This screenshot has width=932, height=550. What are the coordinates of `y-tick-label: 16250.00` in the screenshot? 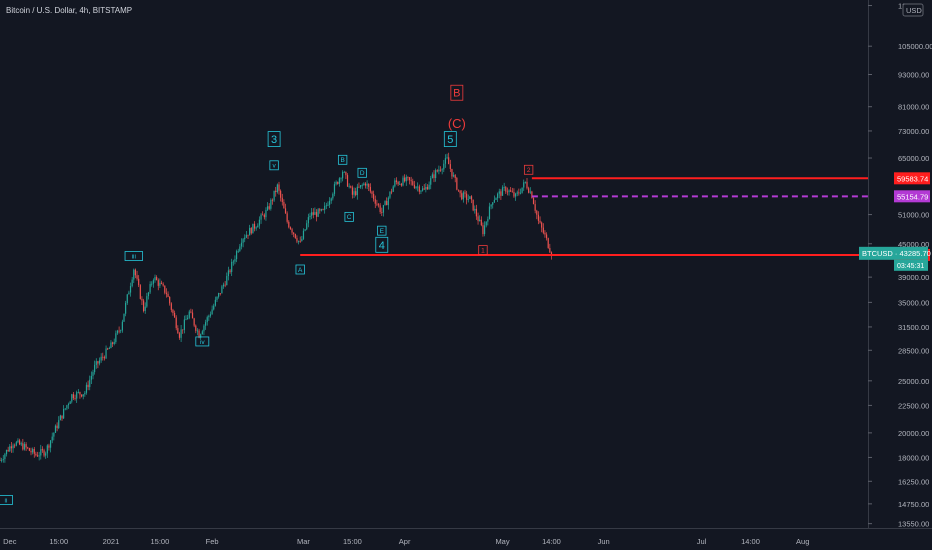 It's located at (913, 481).